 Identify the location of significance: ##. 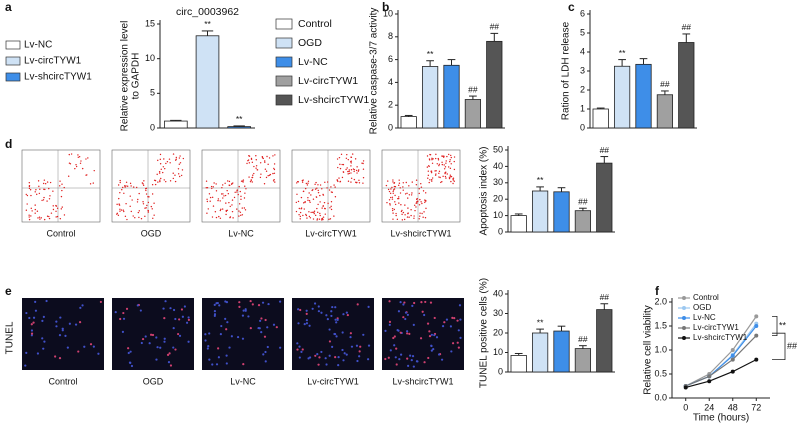
(583, 201).